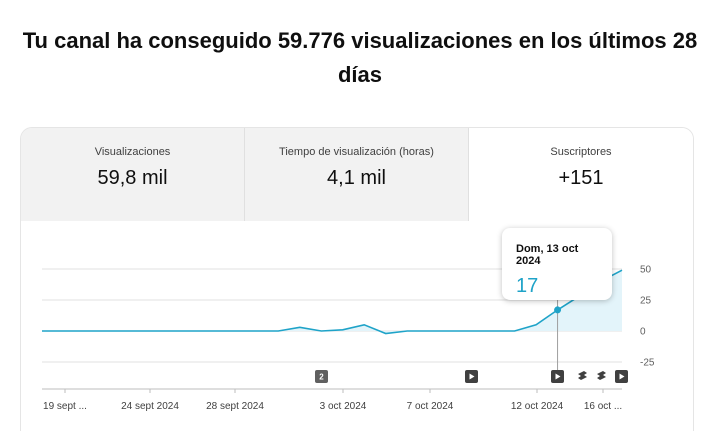 This screenshot has width=720, height=431. I want to click on tab-label: Tiempo de visualización (horas), so click(356, 152).